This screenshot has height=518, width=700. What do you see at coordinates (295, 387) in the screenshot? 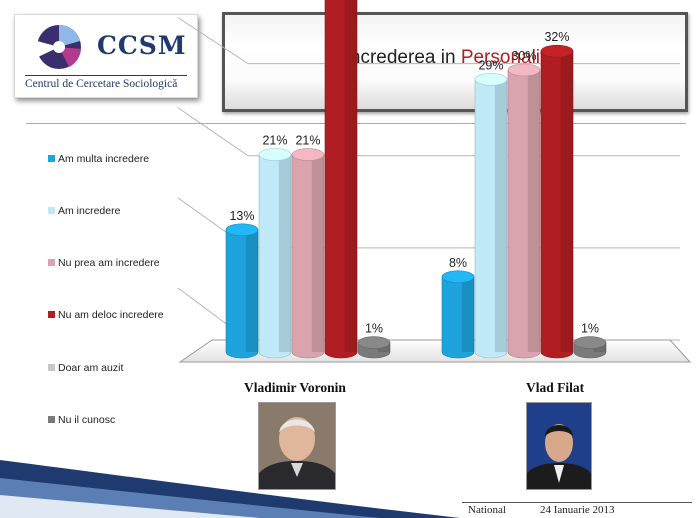
I see `person-name-voronin: Vladimir Voronin` at bounding box center [295, 387].